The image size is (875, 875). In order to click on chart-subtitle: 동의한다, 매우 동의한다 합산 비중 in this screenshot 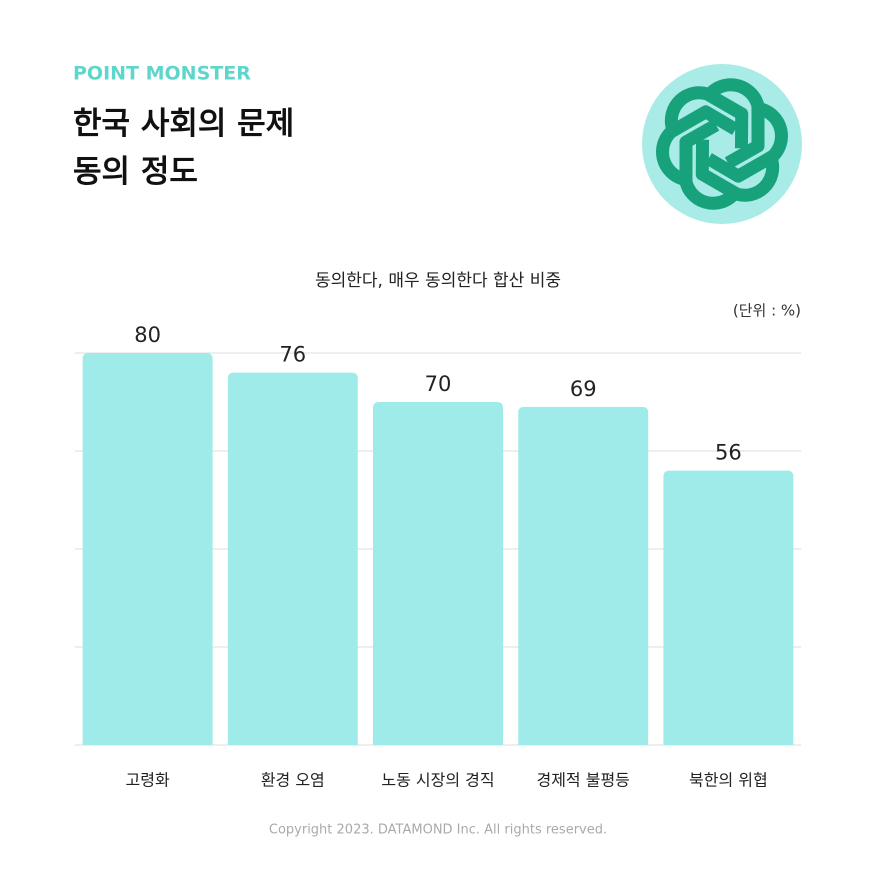, I will do `click(438, 281)`.